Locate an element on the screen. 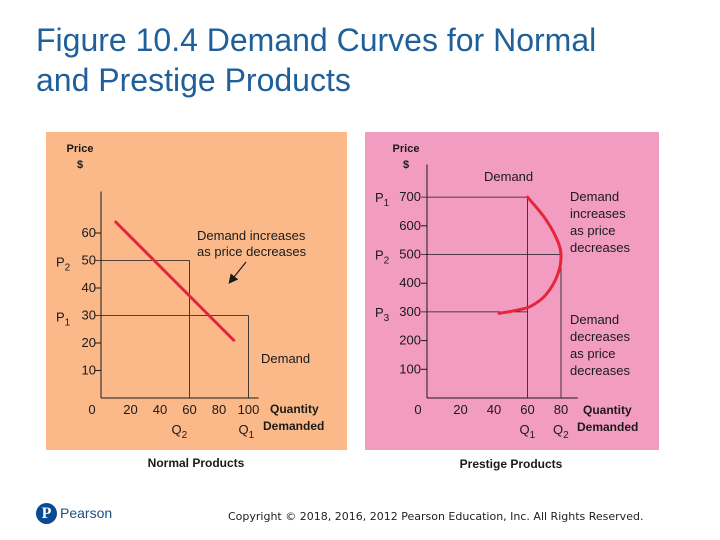  prestige-price-label-p3: P3 is located at coordinates (382, 314).